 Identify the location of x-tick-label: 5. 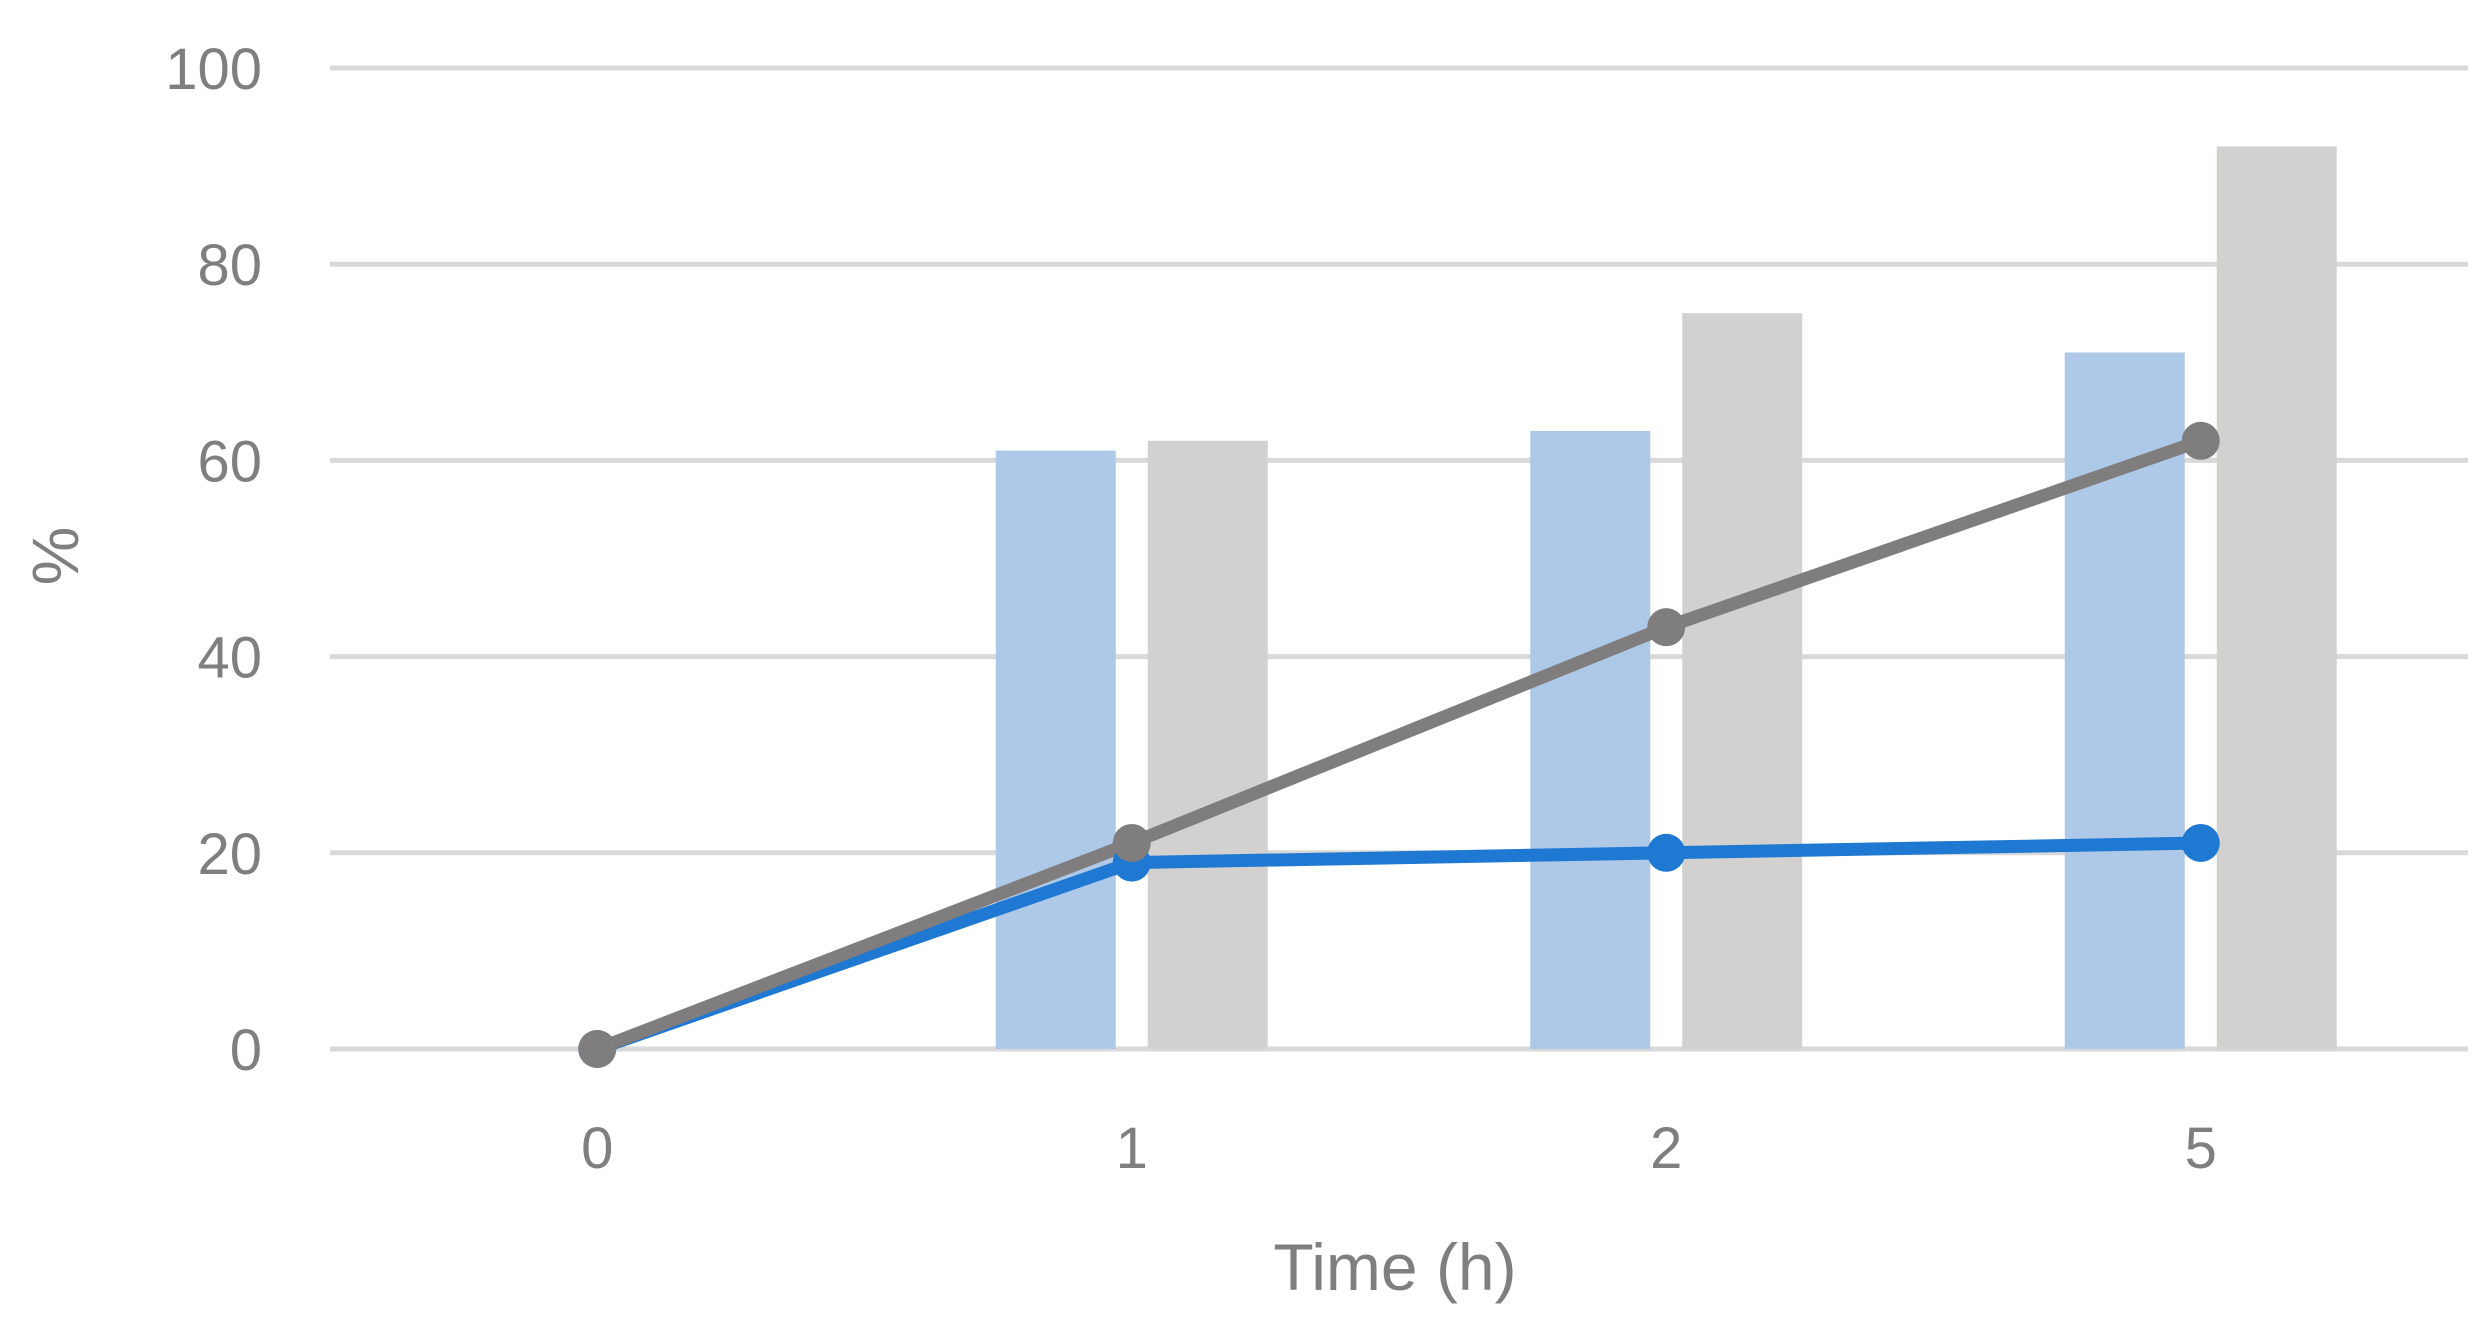
(2201, 1148).